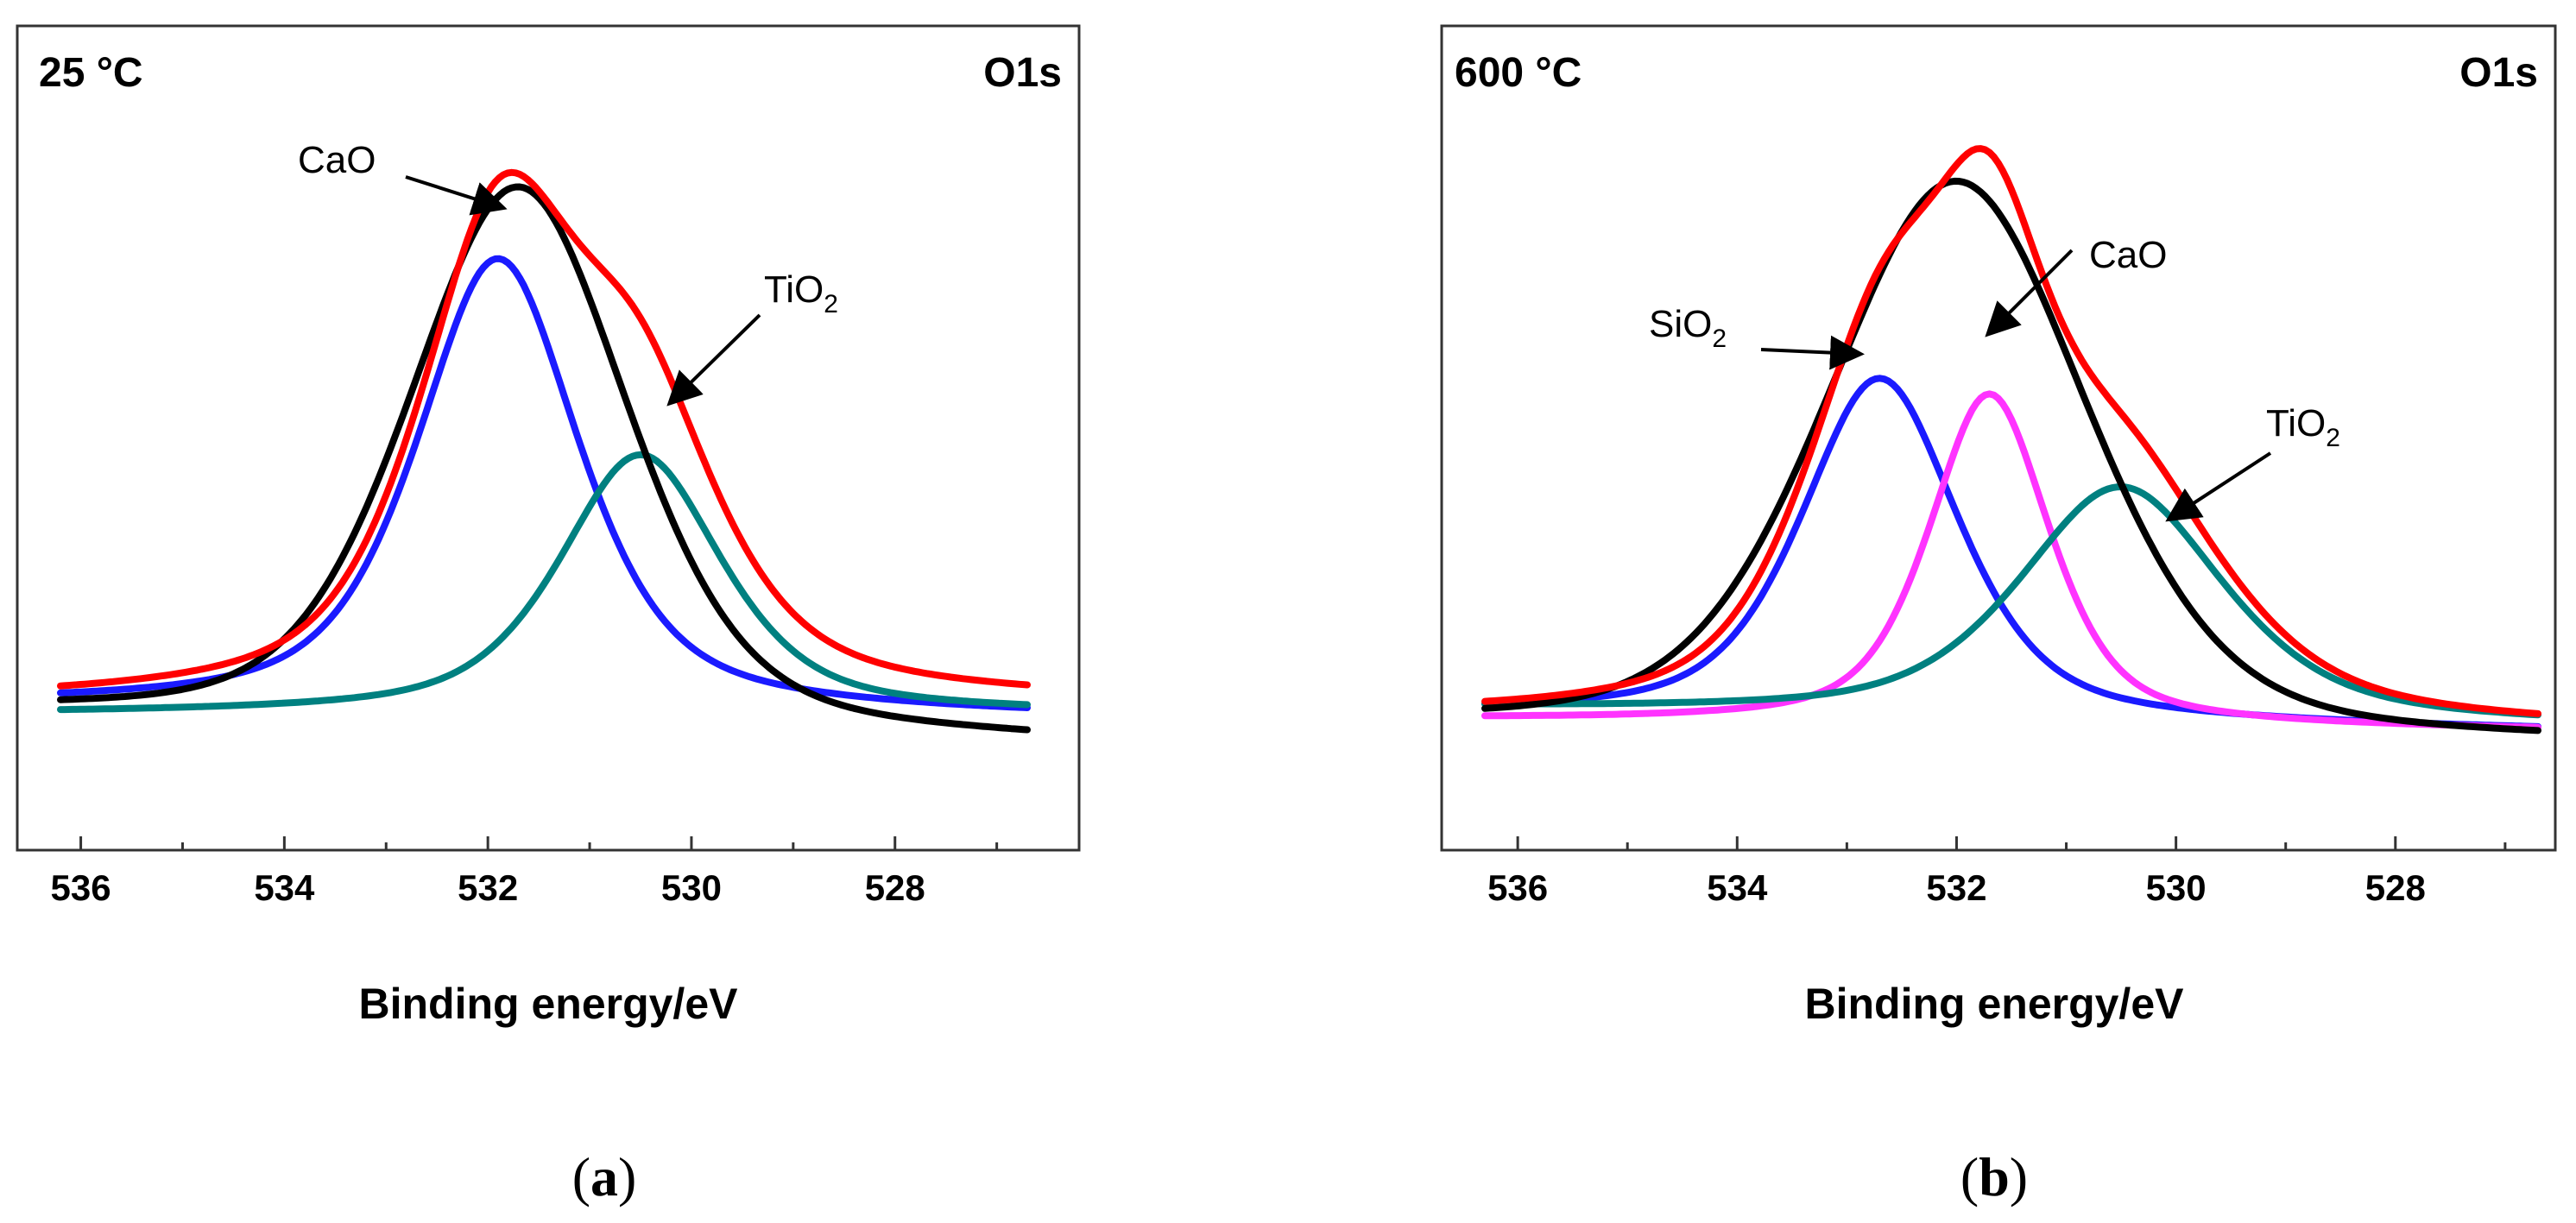 This screenshot has width=2576, height=1223. I want to click on panel-letter: b, so click(1994, 1177).